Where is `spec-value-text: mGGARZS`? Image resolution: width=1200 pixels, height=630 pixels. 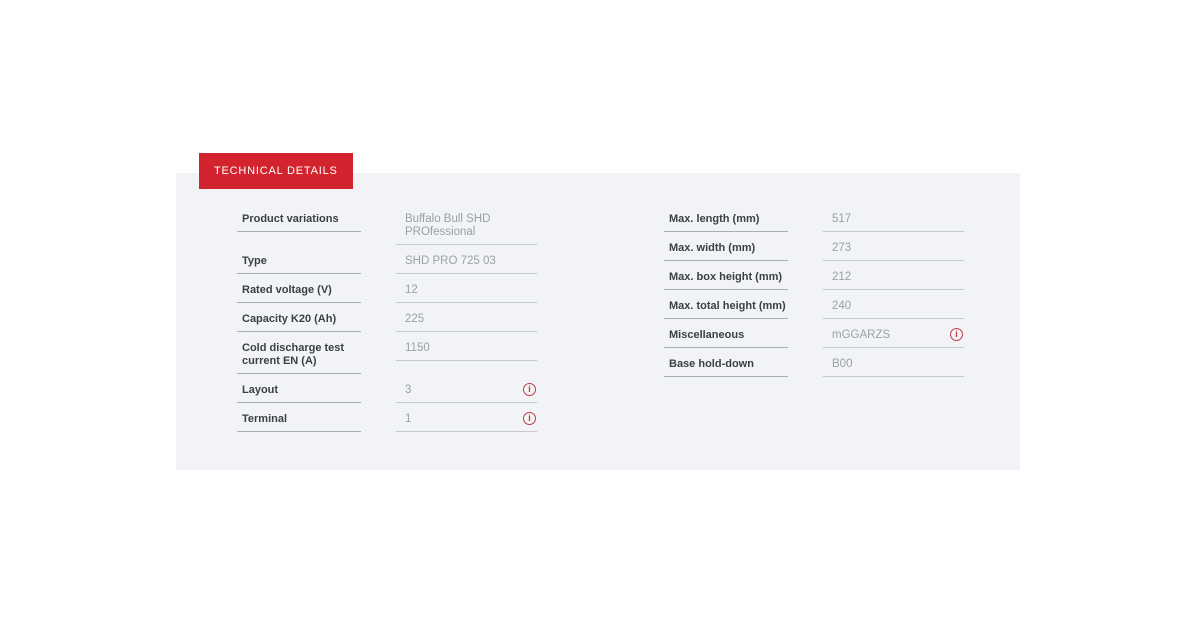 spec-value-text: mGGARZS is located at coordinates (861, 335).